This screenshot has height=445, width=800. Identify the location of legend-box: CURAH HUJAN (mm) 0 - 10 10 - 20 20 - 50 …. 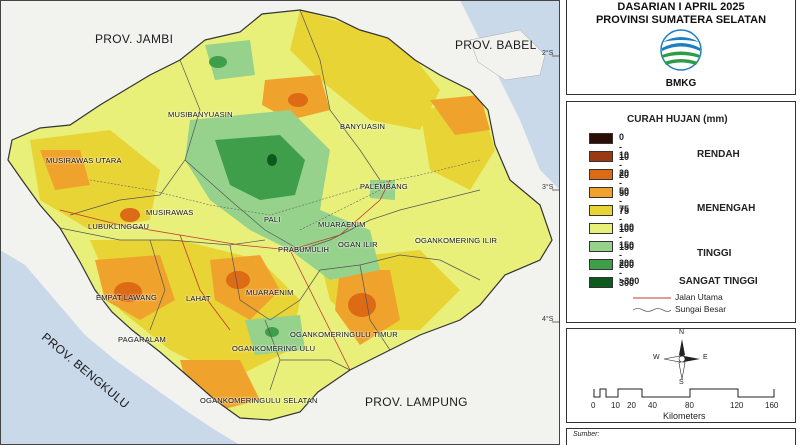
(681, 212).